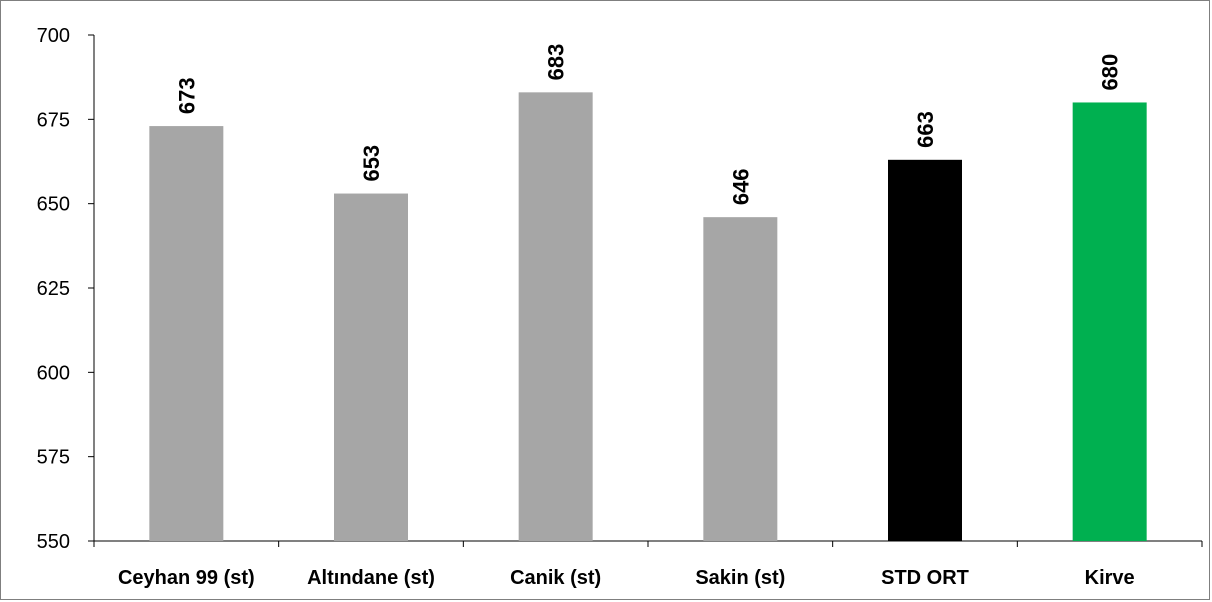 This screenshot has width=1212, height=602. Describe the element at coordinates (555, 578) in the screenshot. I see `x-category-label: Canik (st)` at that location.